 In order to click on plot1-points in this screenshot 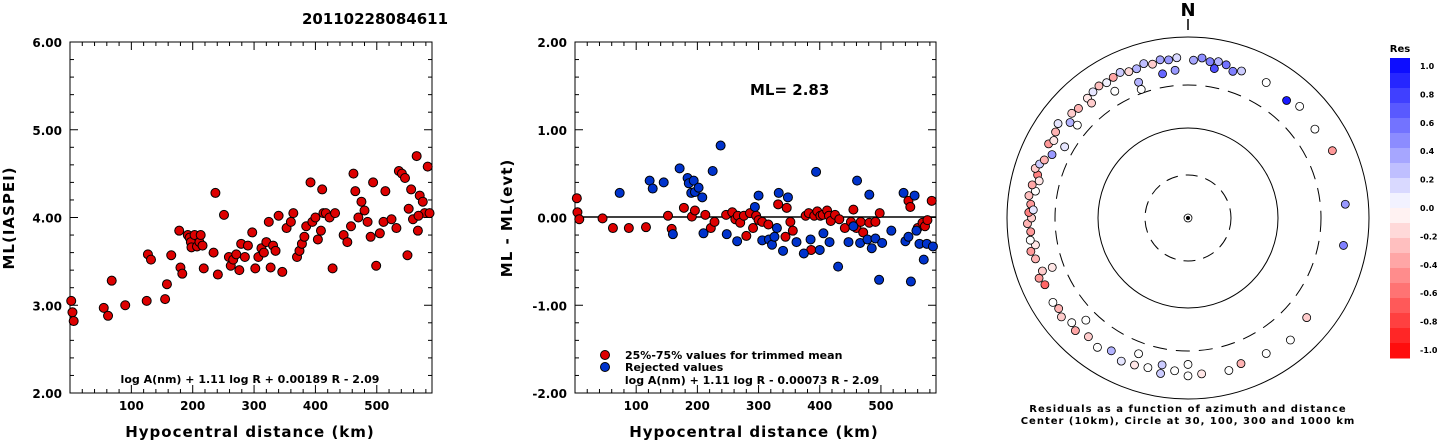, I will do `click(250, 239)`.